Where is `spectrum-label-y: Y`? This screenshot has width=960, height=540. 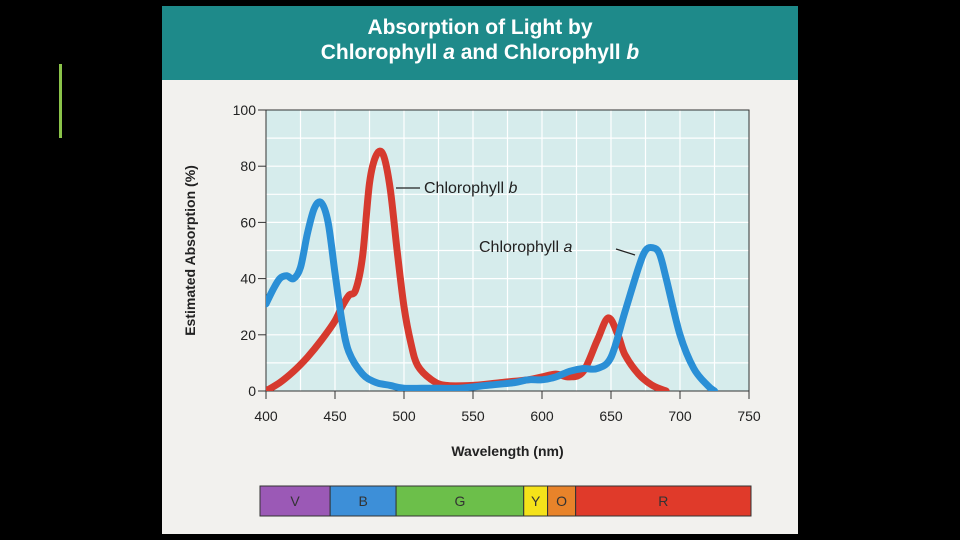 spectrum-label-y: Y is located at coordinates (536, 501).